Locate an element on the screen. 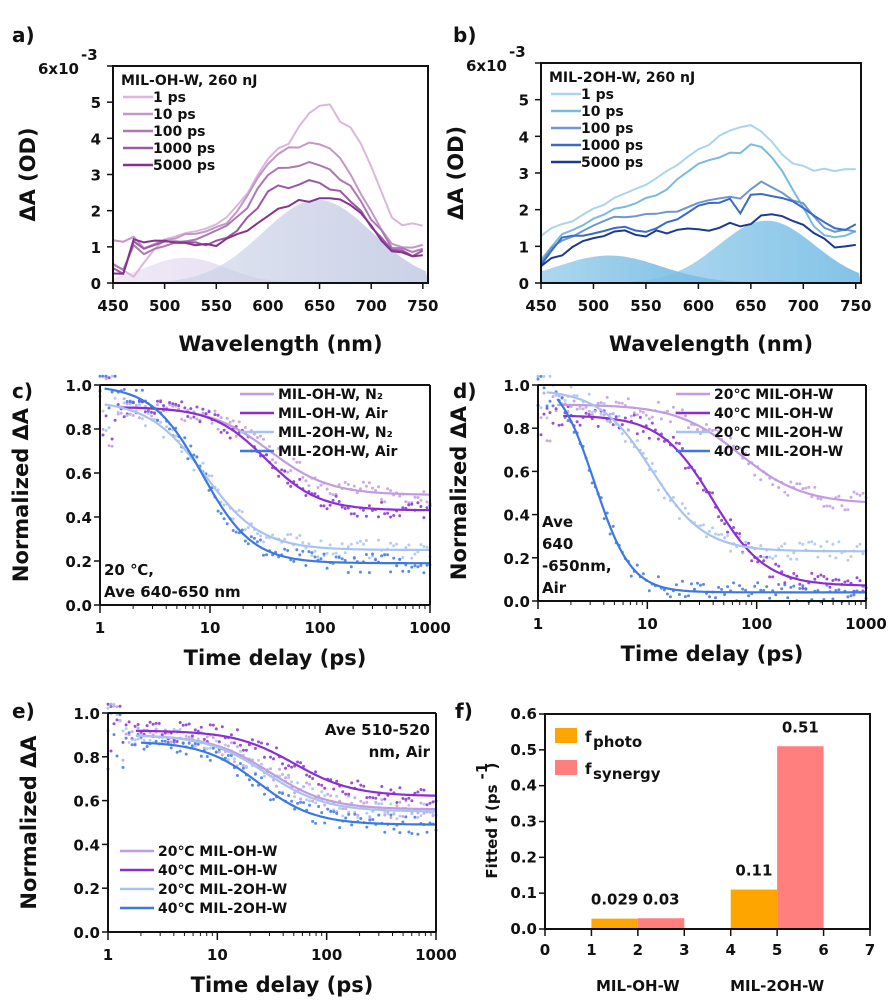 This screenshot has height=1006, width=896. x-tick-label: 650 is located at coordinates (750, 306).